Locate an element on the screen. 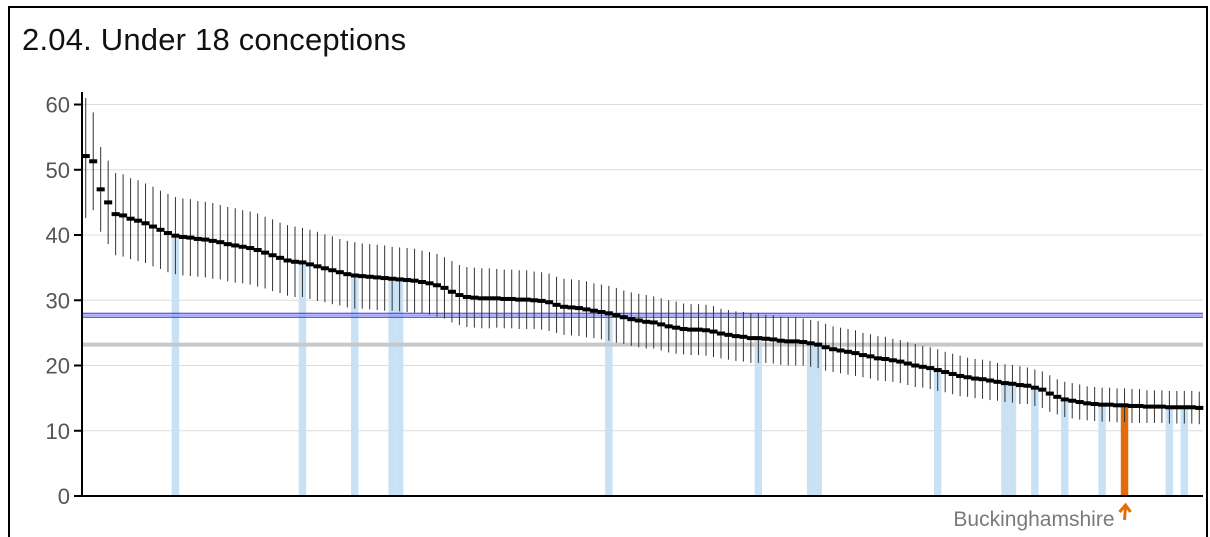 This screenshot has height=537, width=1210. y-tick-label: 40 is located at coordinates (58, 235).